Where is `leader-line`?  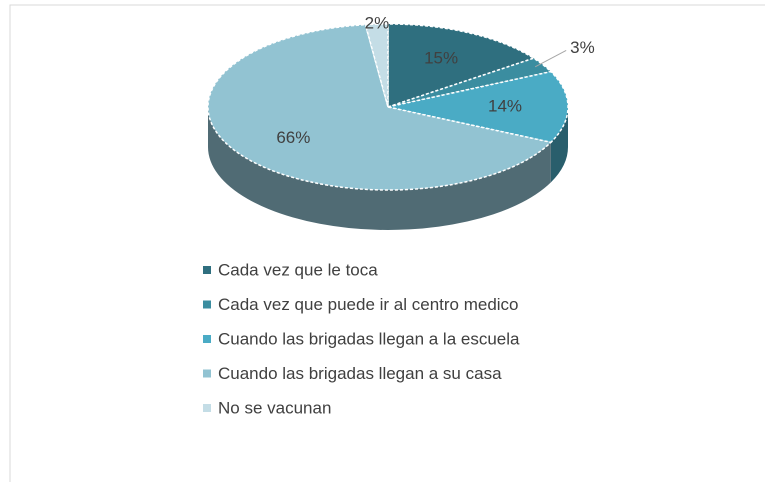 leader-line is located at coordinates (550, 58).